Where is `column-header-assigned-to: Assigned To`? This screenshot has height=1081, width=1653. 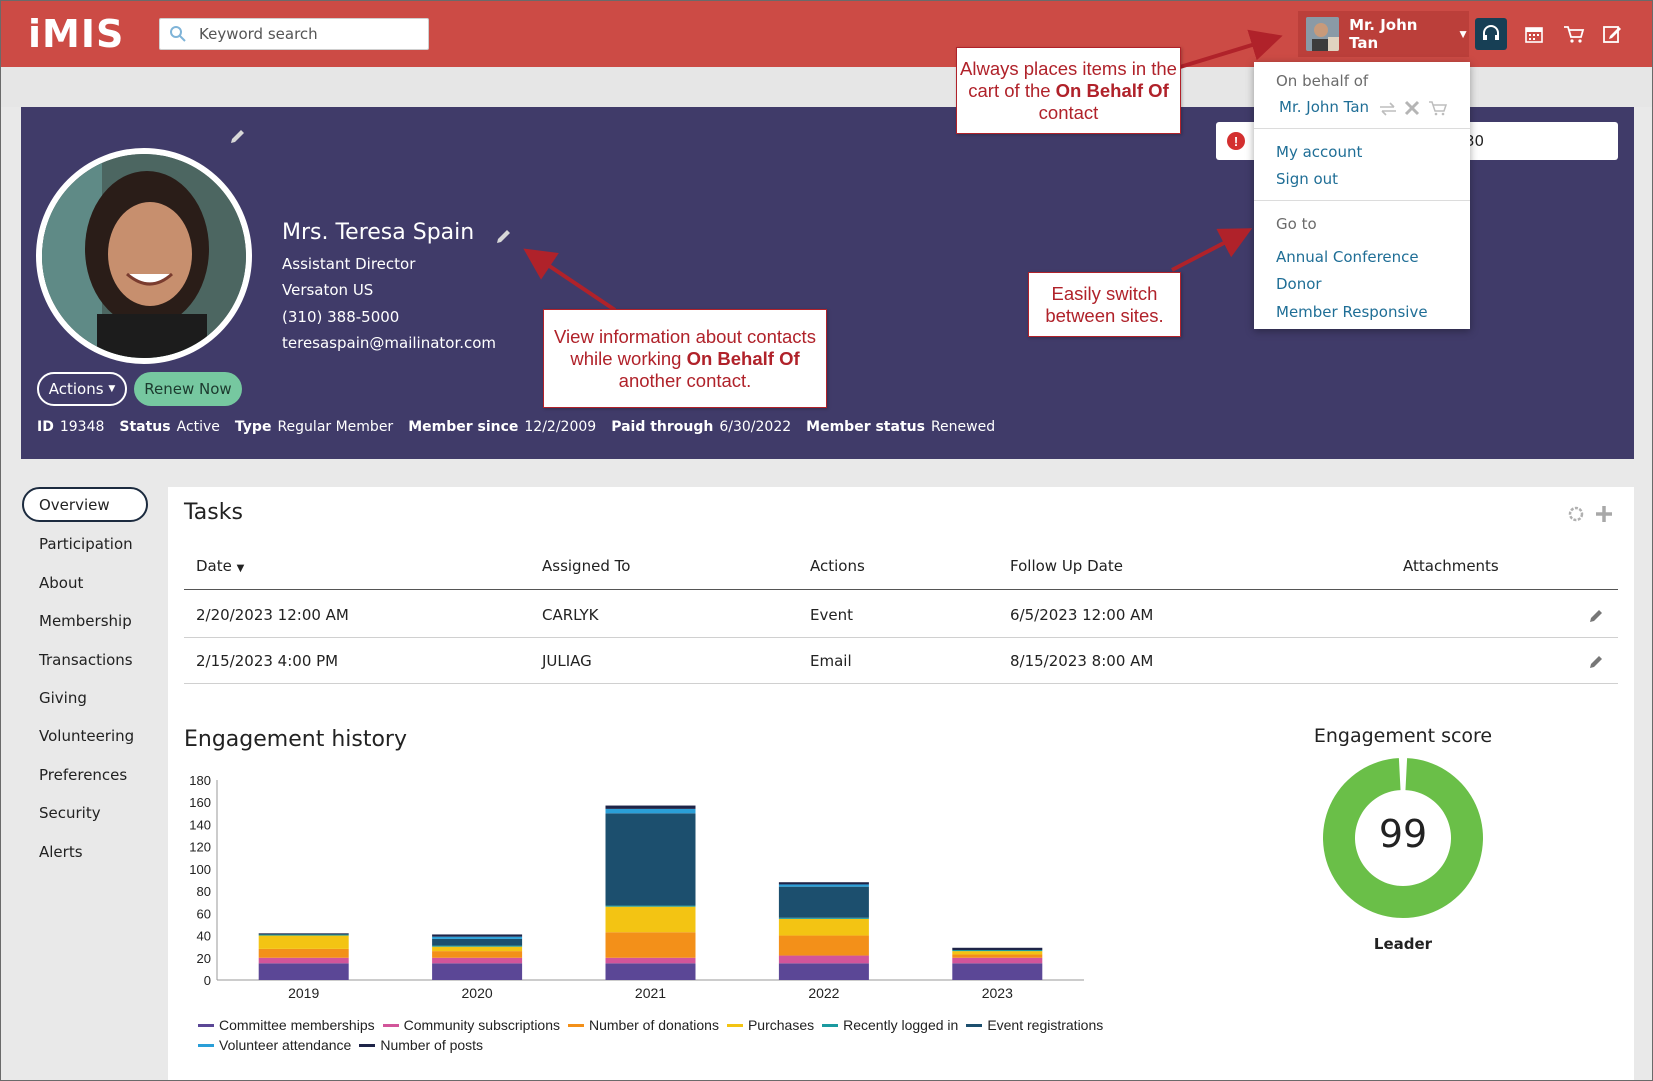
column-header-assigned-to: Assigned To is located at coordinates (586, 566).